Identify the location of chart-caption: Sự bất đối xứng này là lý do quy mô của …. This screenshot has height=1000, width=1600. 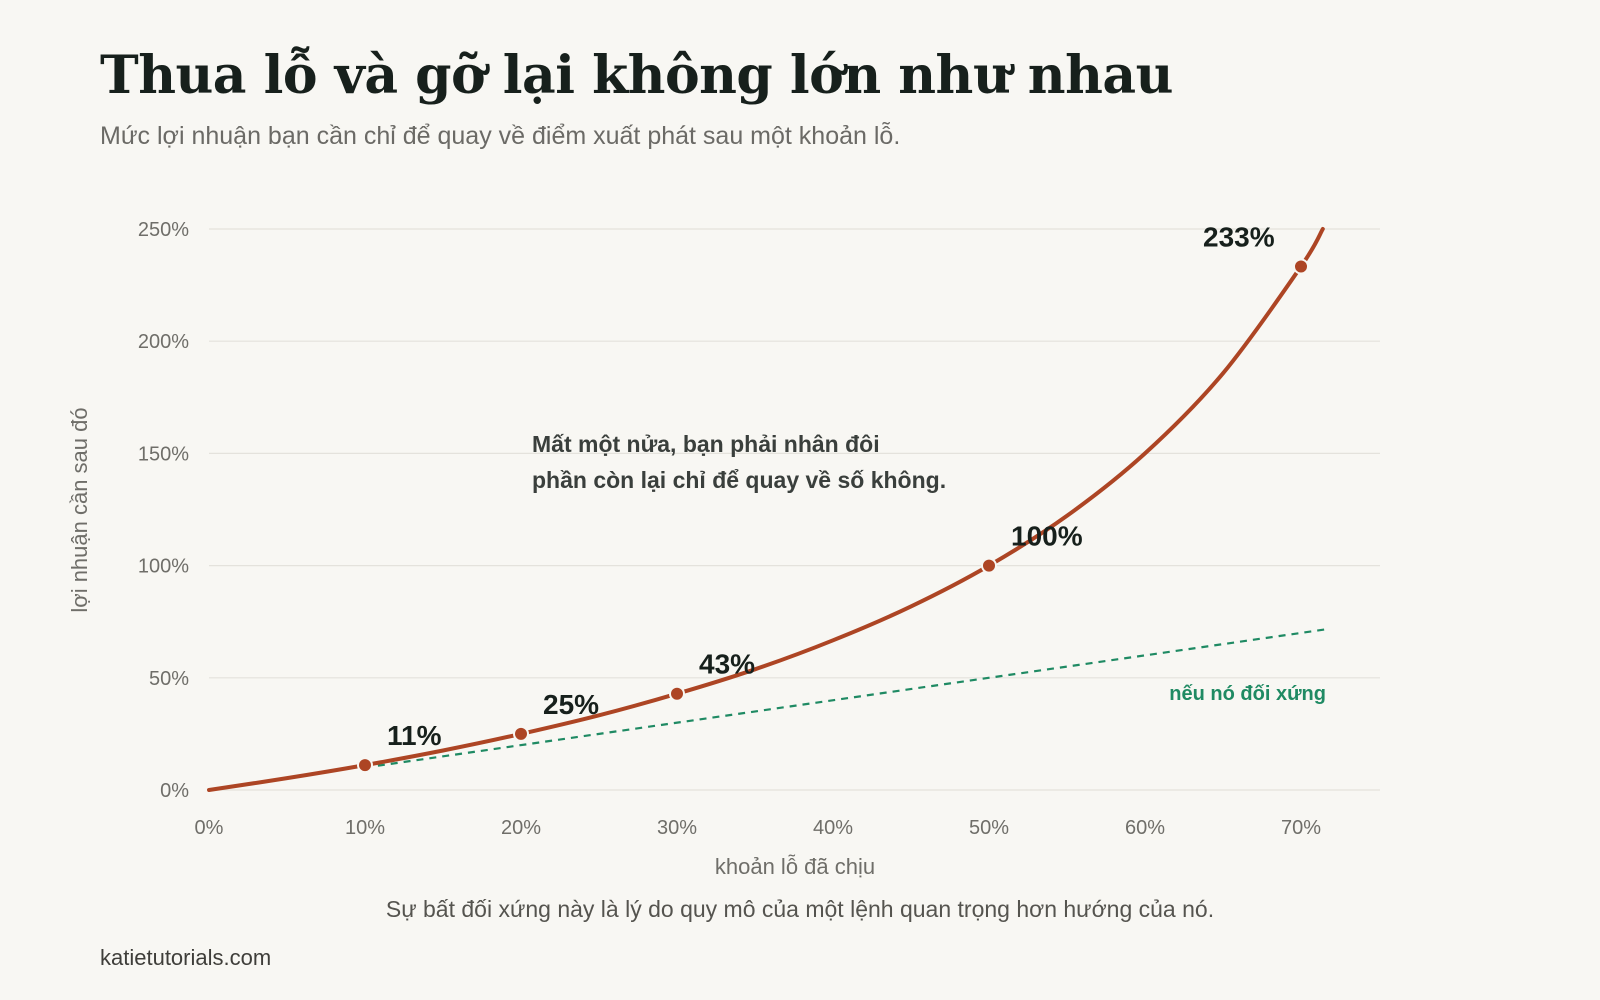
(800, 909).